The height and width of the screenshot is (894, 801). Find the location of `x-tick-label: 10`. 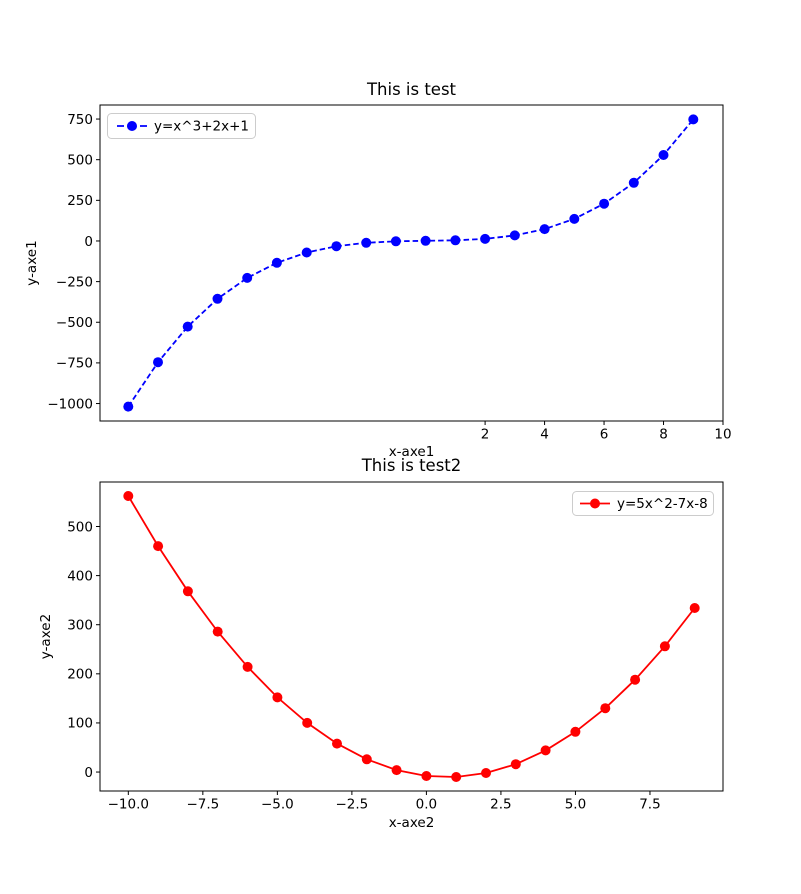

x-tick-label: 10 is located at coordinates (722, 435).